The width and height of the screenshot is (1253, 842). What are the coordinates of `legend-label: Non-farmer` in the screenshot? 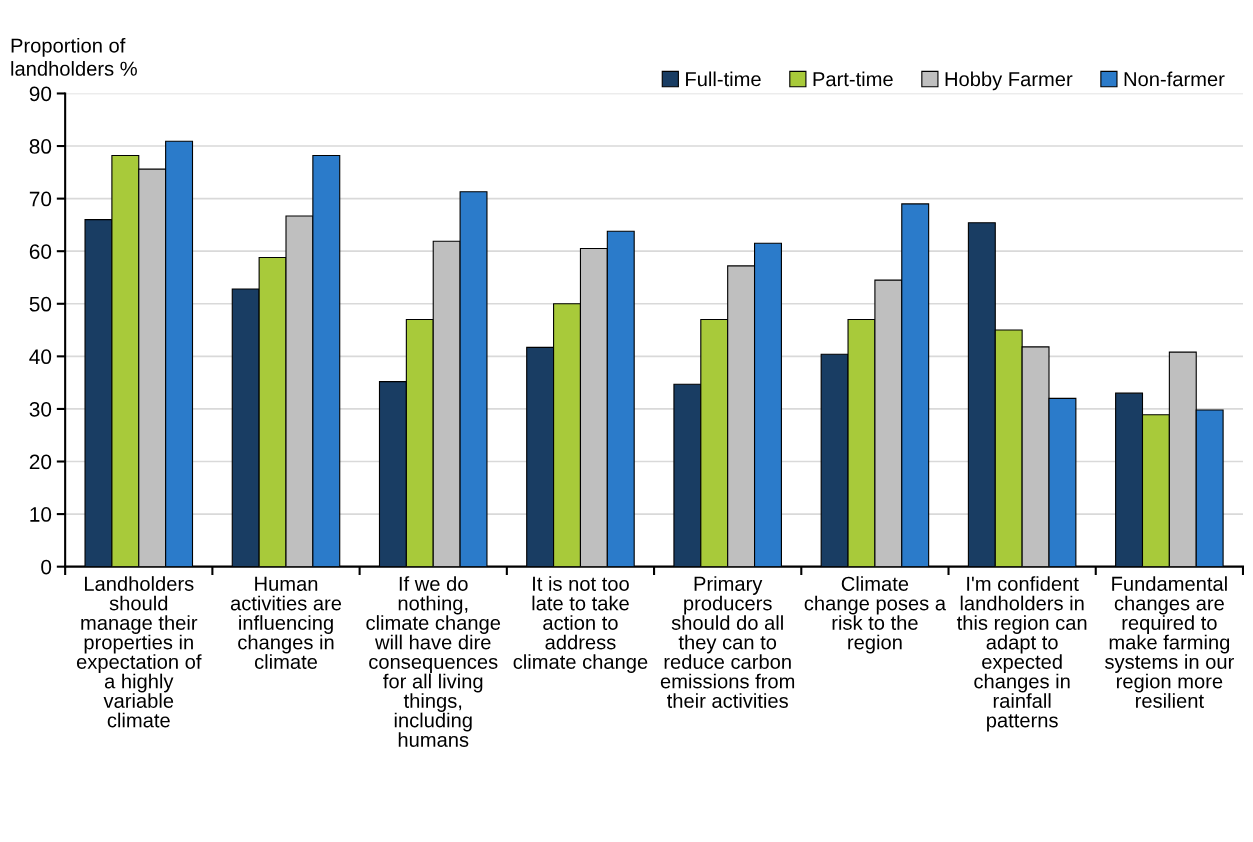 It's located at (1174, 79).